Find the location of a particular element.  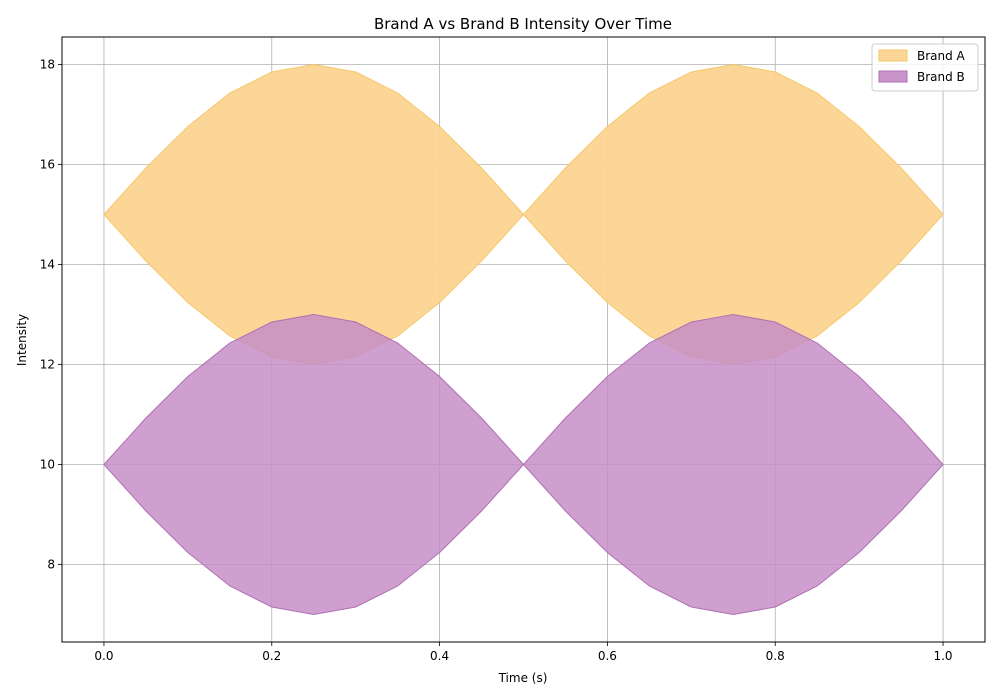

x-tick-label: 0.2 is located at coordinates (271, 656).